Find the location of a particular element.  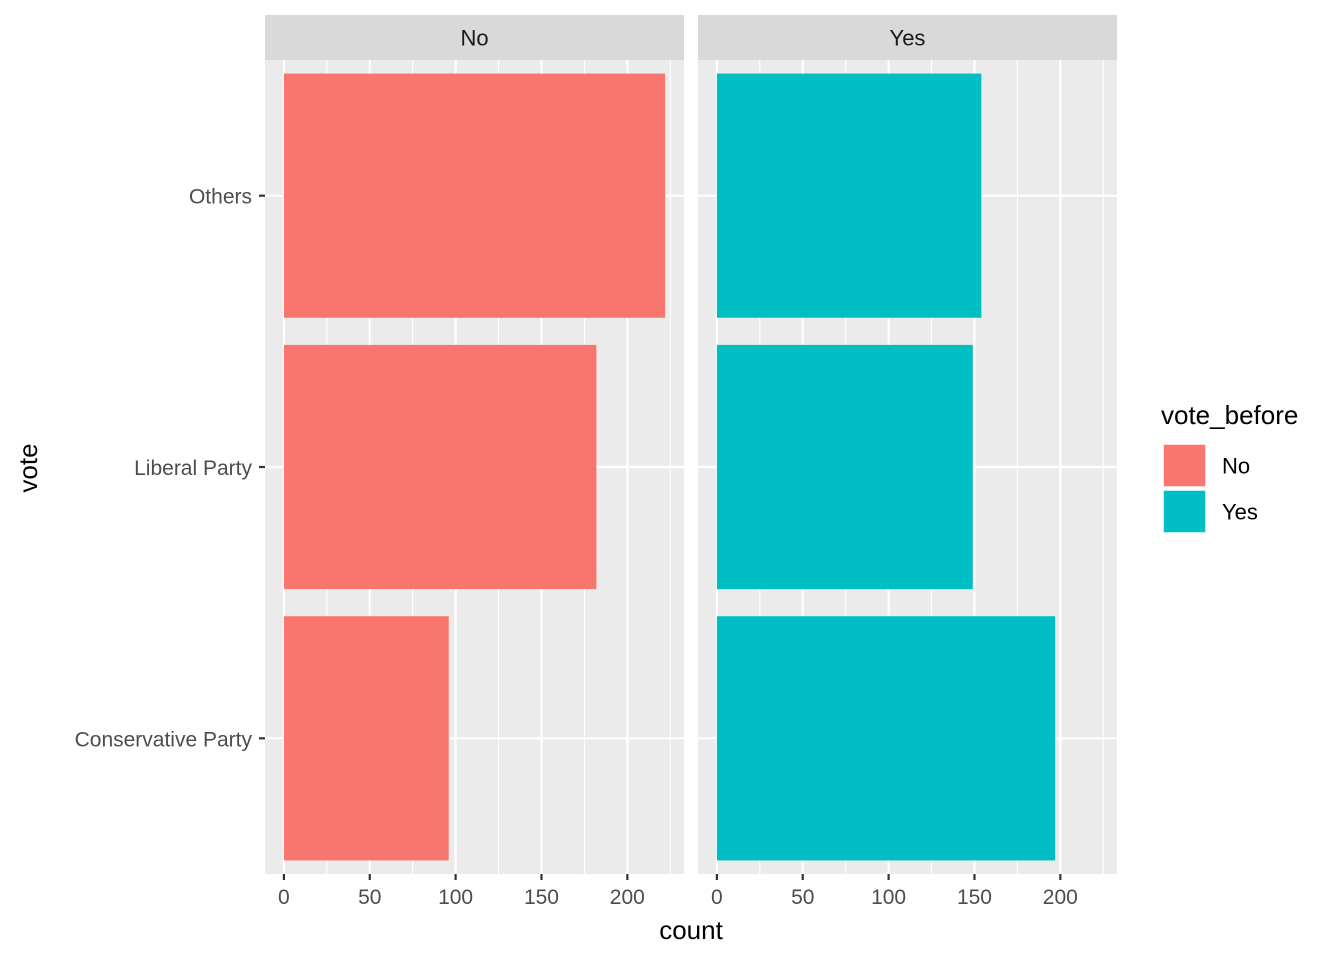

x-axis-title: count is located at coordinates (691, 930).